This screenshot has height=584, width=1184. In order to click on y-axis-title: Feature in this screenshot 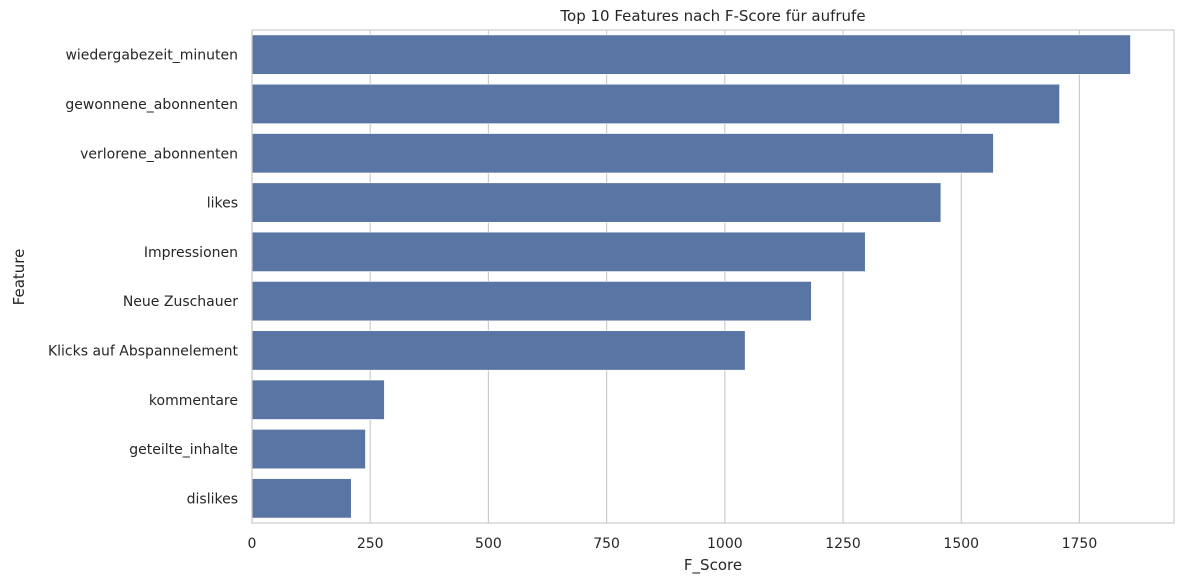, I will do `click(19, 277)`.